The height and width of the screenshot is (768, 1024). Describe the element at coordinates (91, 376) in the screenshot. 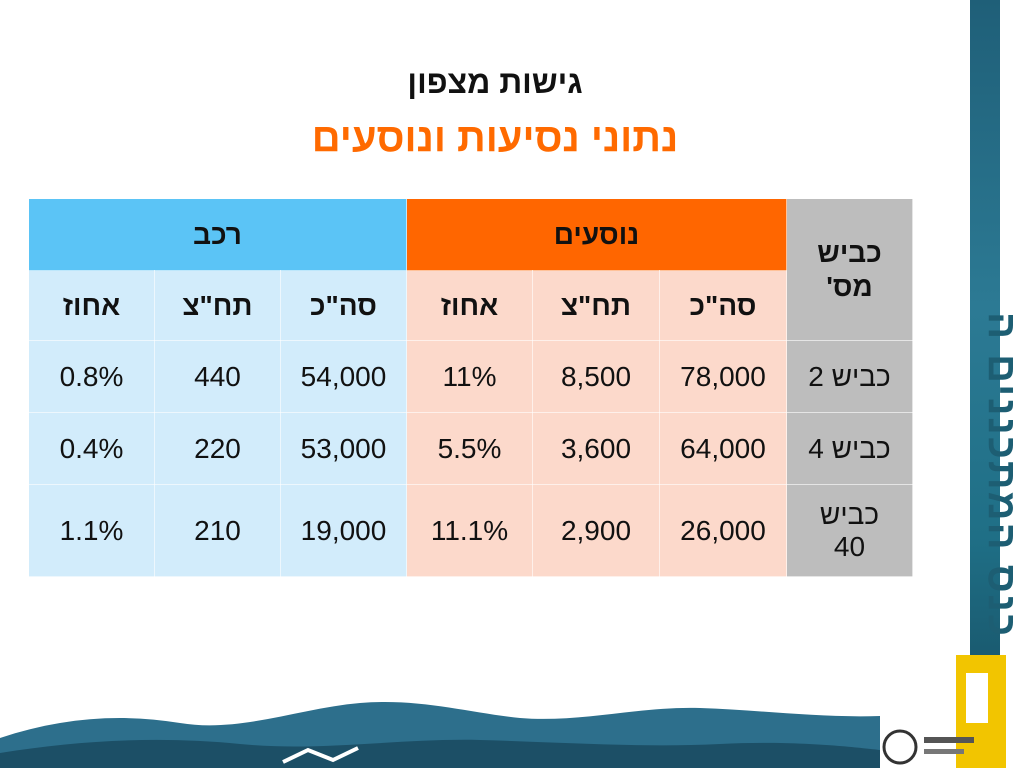

I see `table-cell: 0.8%` at that location.